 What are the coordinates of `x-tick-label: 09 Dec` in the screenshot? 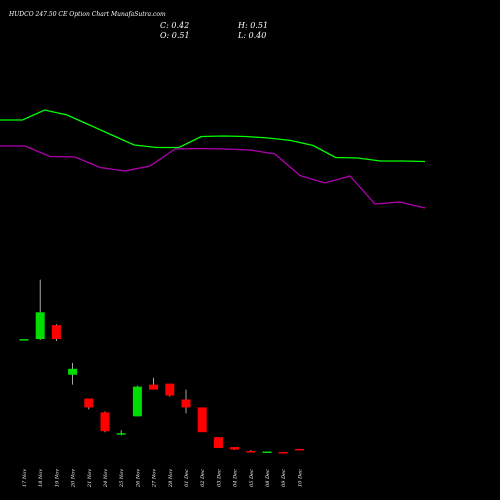 It's located at (284, 478).